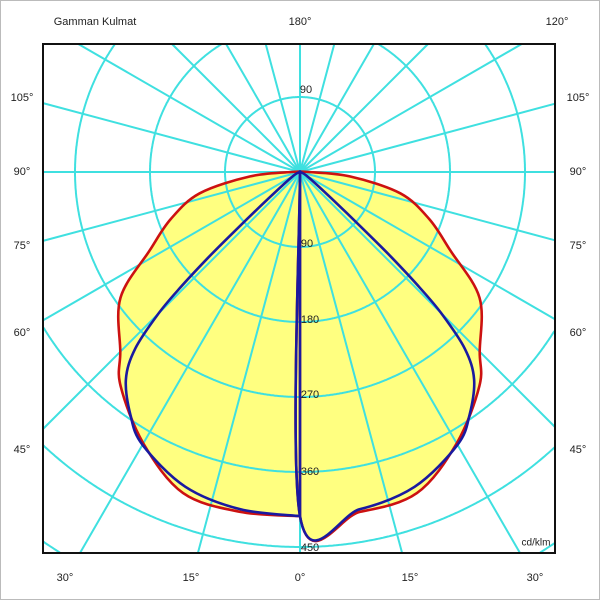 Image resolution: width=600 pixels, height=600 pixels. Describe the element at coordinates (310, 320) in the screenshot. I see `ring-label-180: 180` at that location.